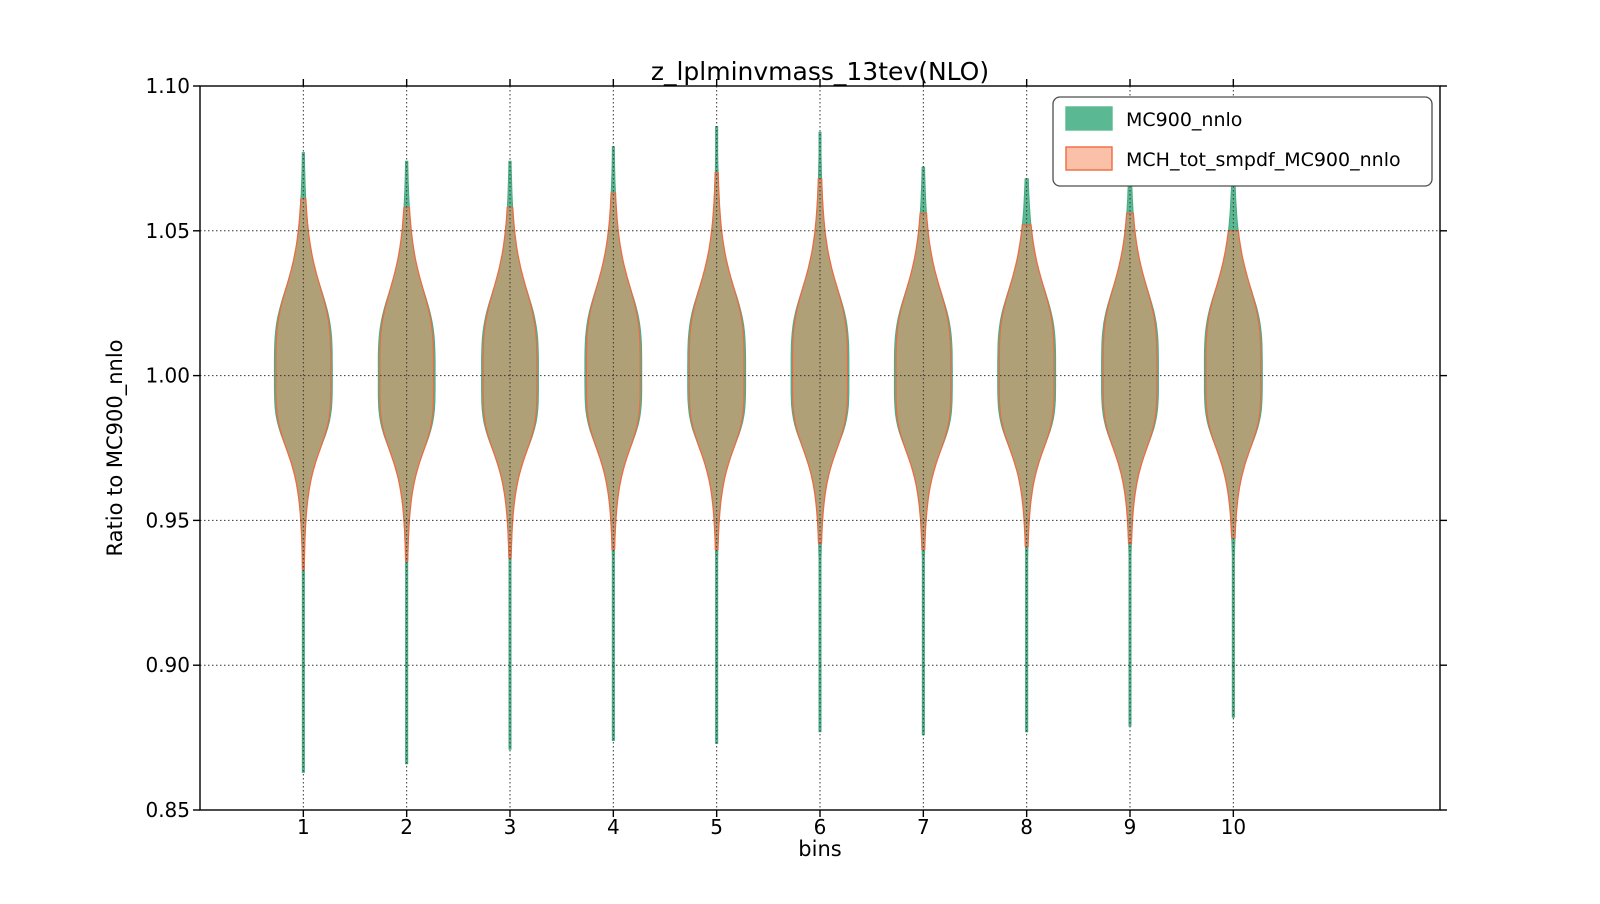  I want to click on y-tick-label-1.05: 1.05, so click(167, 231).